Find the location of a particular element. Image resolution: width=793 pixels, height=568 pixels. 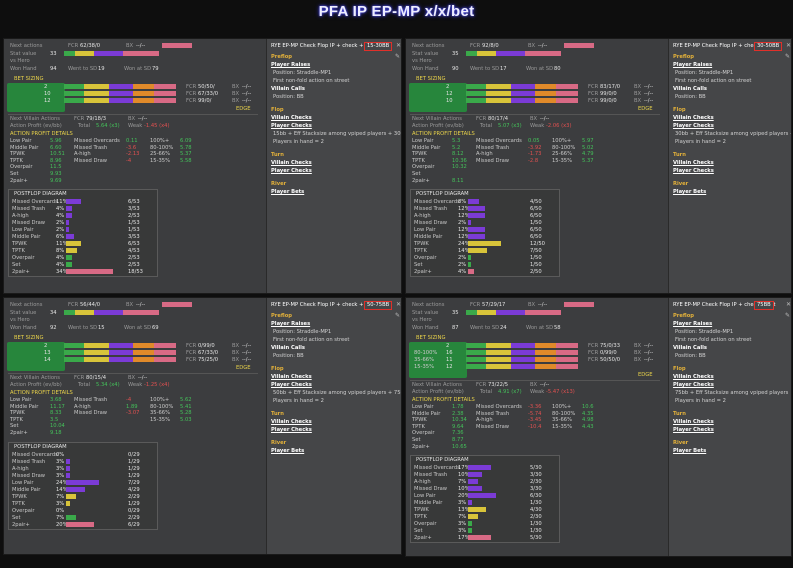

action-profit-label: Action Profit (ev/bb) is located at coordinates (36, 126).